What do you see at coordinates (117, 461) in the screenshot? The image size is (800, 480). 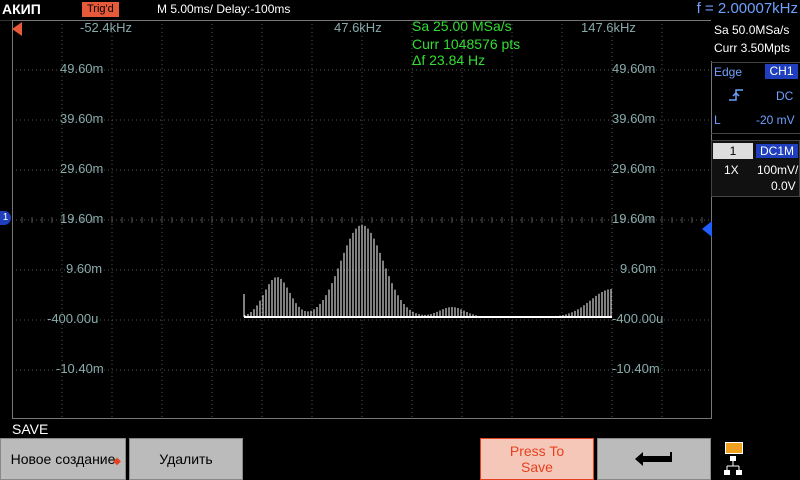 I see `softkey-indicator-icon: ◆` at bounding box center [117, 461].